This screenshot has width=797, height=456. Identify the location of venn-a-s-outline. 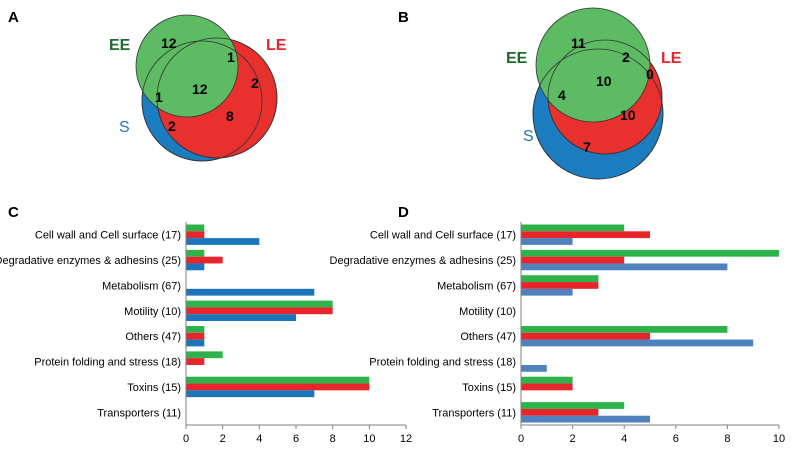
(202, 101).